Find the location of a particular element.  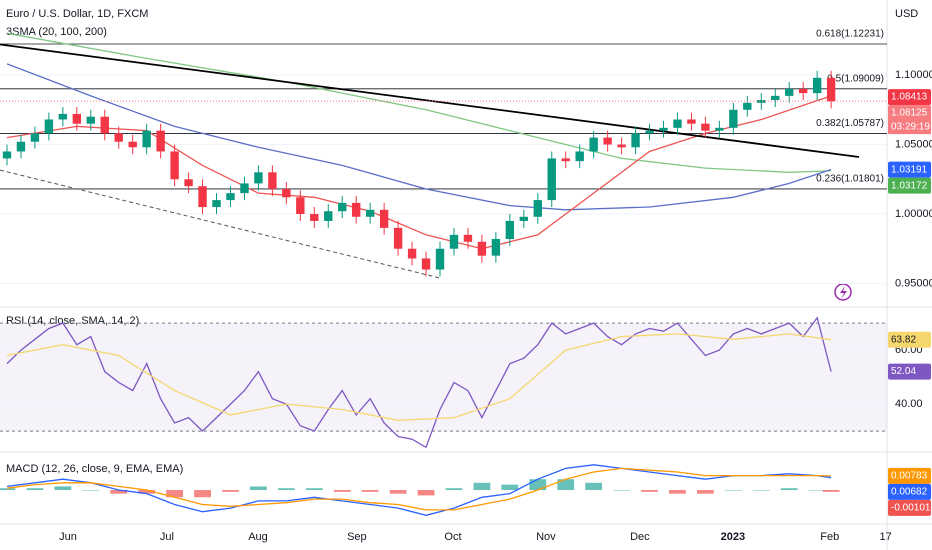

fib-label: 0.236(1.01801) is located at coordinates (850, 179).